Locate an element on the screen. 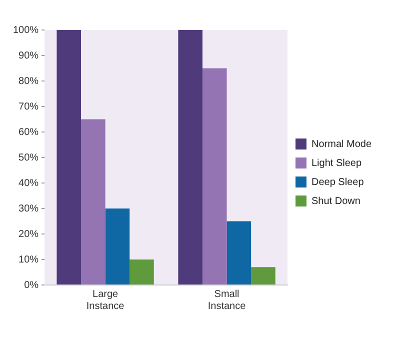 The image size is (400, 345). legend-label: Deep Sleep is located at coordinates (338, 182).